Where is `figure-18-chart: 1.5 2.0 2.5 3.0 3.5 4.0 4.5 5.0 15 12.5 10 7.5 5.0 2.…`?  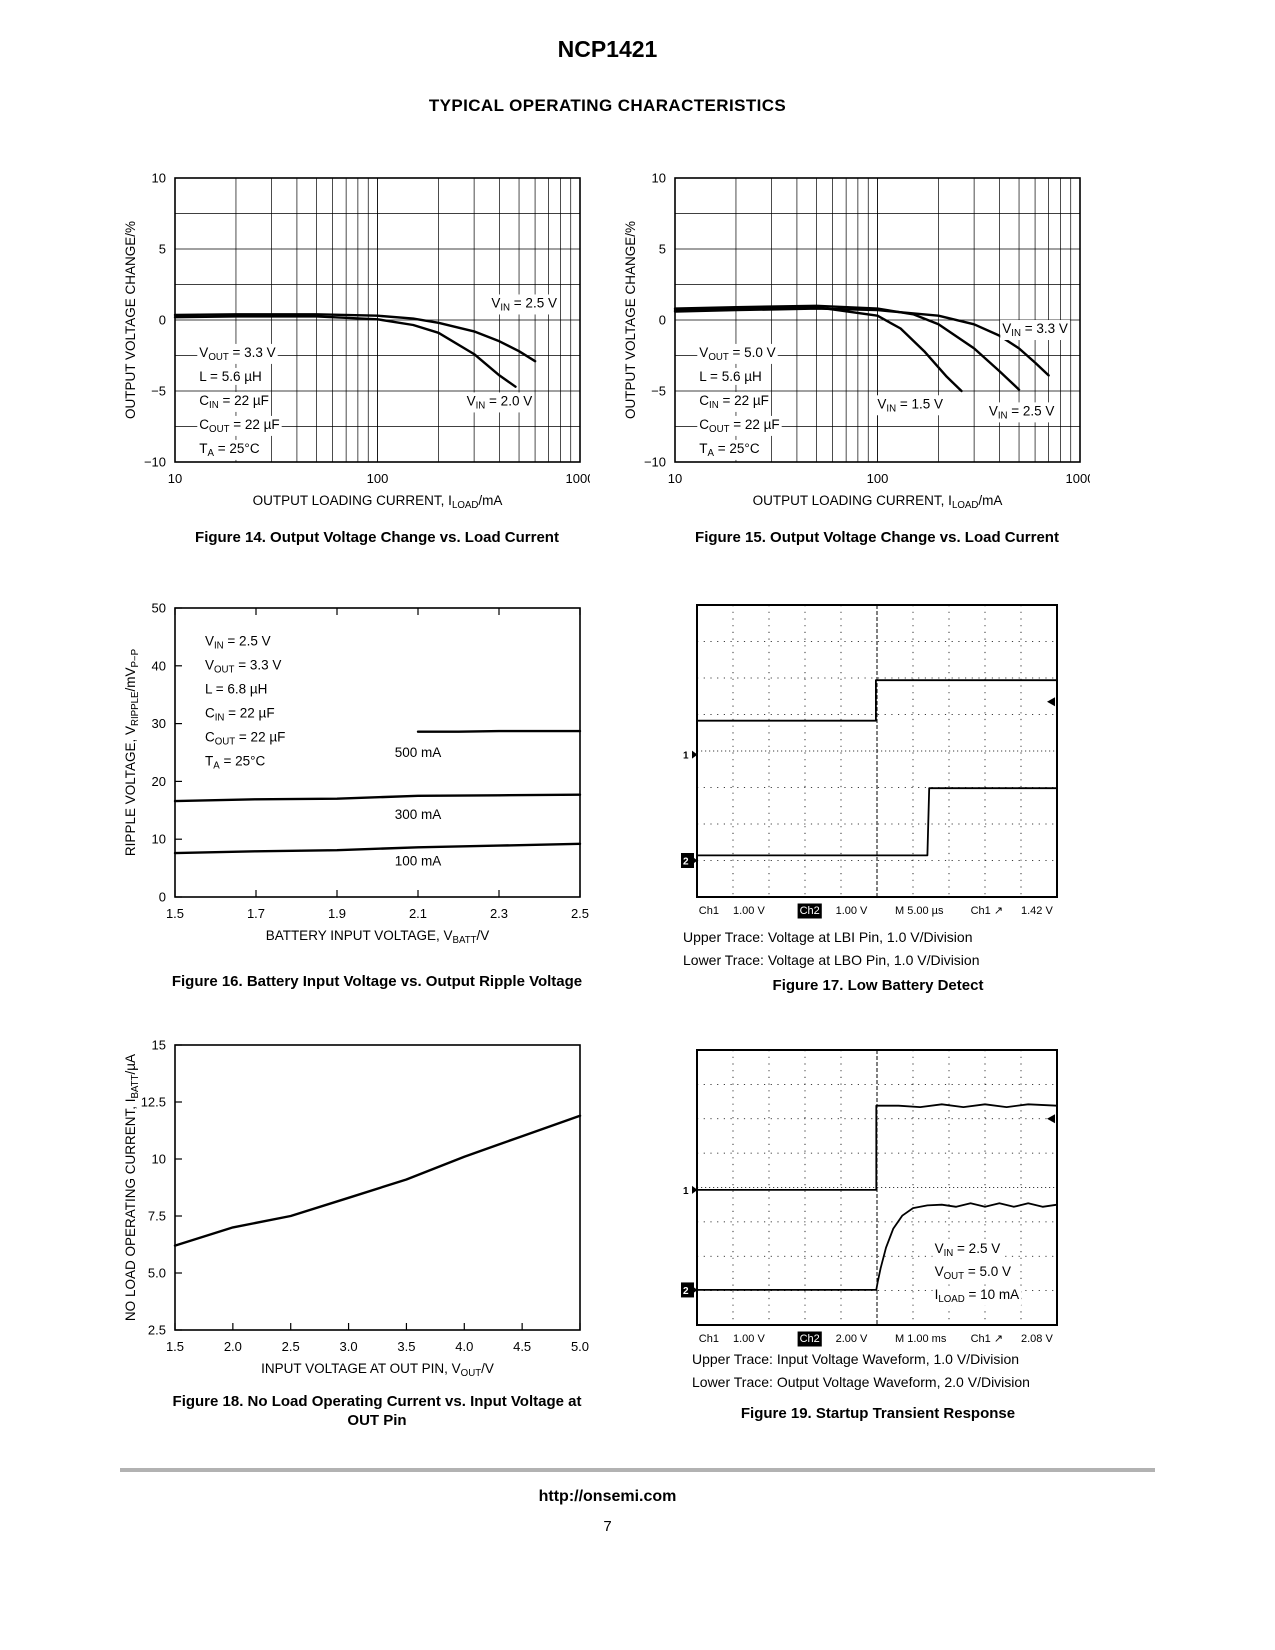
figure-18-chart: 1.5 2.0 2.5 3.0 3.5 4.0 4.5 5.0 15 12.5 10 7.5 5.0 2.… is located at coordinates (355, 1207).